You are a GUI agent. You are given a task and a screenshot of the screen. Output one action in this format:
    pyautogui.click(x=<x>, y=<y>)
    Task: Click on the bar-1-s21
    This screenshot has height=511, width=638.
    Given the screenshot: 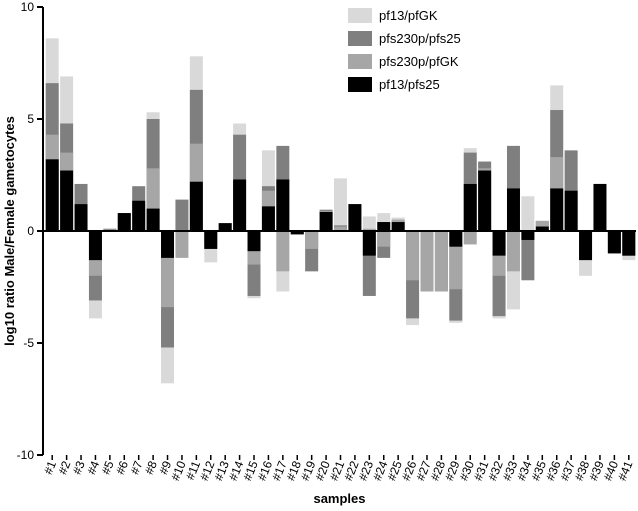 What is the action you would take?
    pyautogui.click(x=340, y=204)
    